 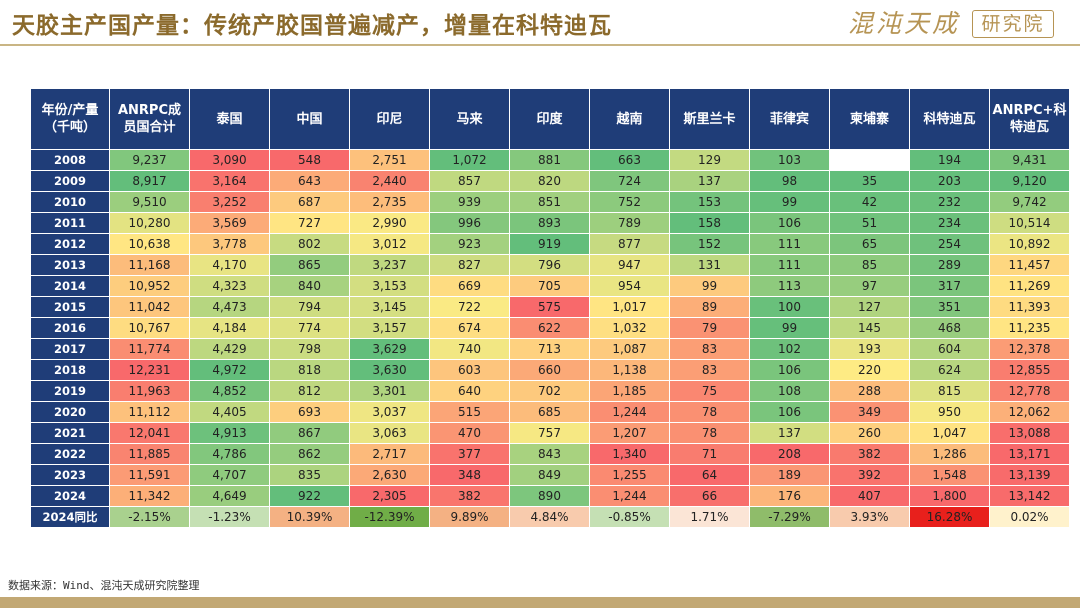 What do you see at coordinates (389, 160) in the screenshot?
I see `data-cell: 2,751` at bounding box center [389, 160].